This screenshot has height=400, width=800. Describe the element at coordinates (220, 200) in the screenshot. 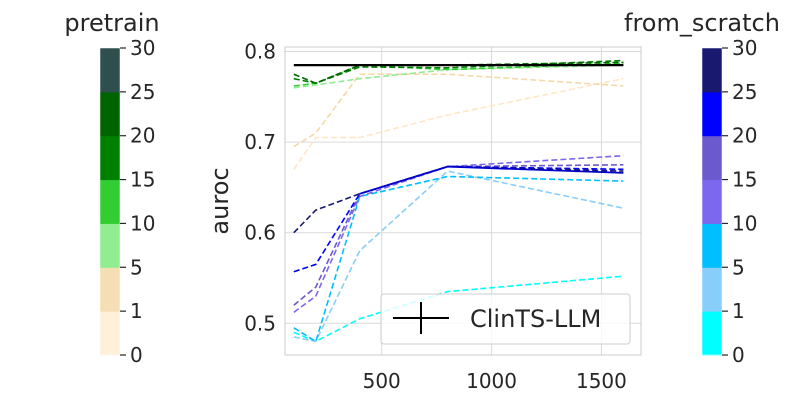

I see `y-axis-label: auroc` at that location.